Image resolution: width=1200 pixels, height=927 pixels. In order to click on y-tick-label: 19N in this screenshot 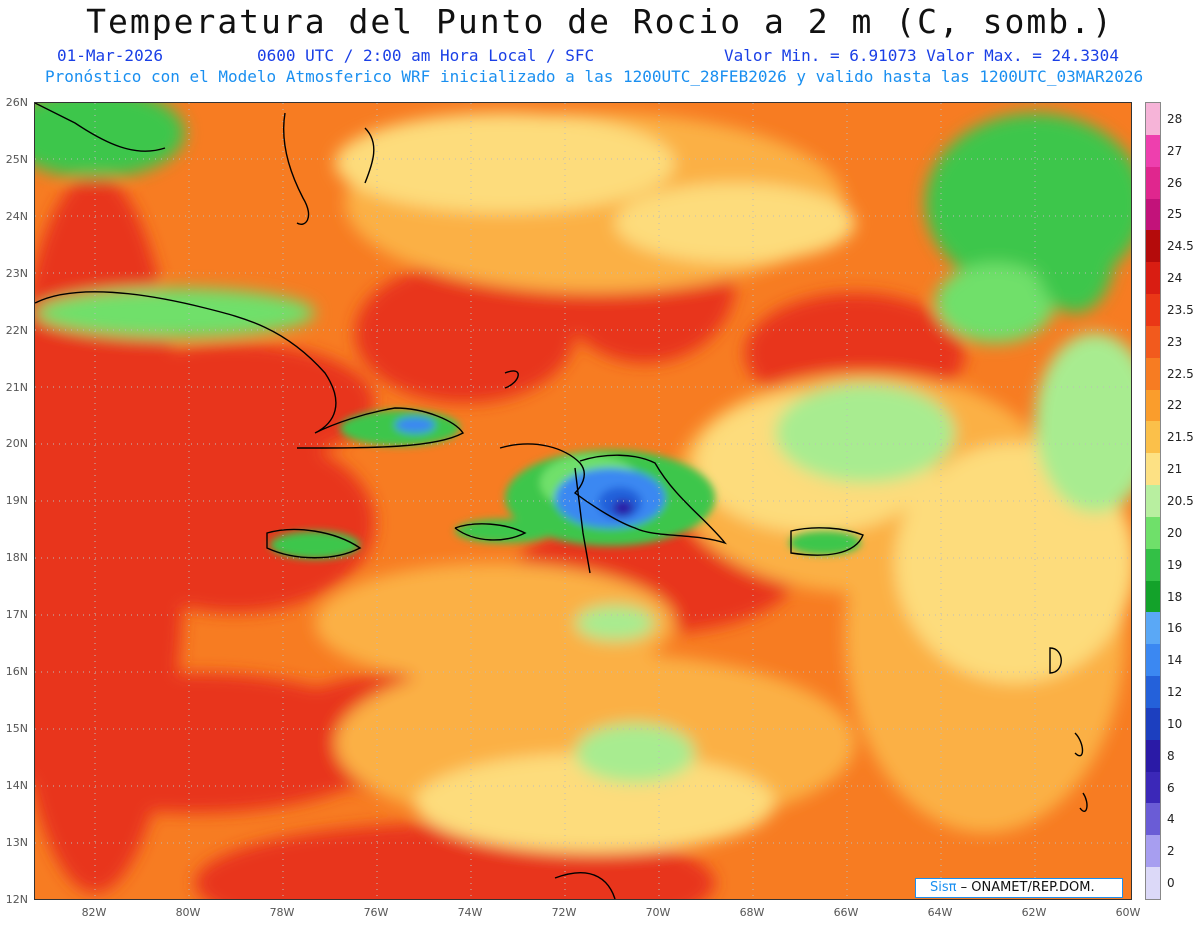, I will do `click(16, 501)`.